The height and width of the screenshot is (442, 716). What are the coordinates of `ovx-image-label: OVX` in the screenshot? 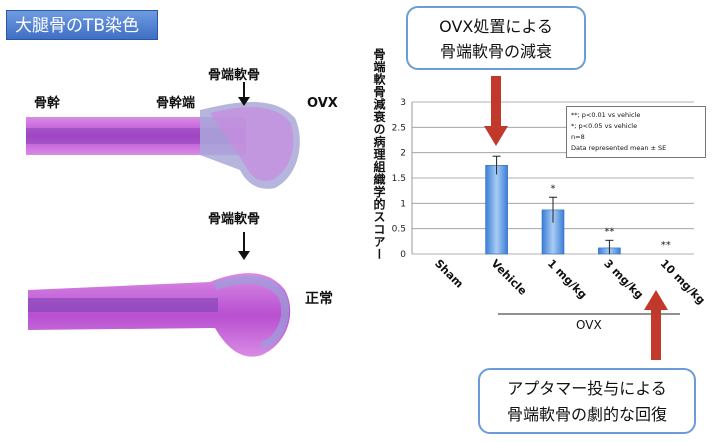 It's located at (322, 103).